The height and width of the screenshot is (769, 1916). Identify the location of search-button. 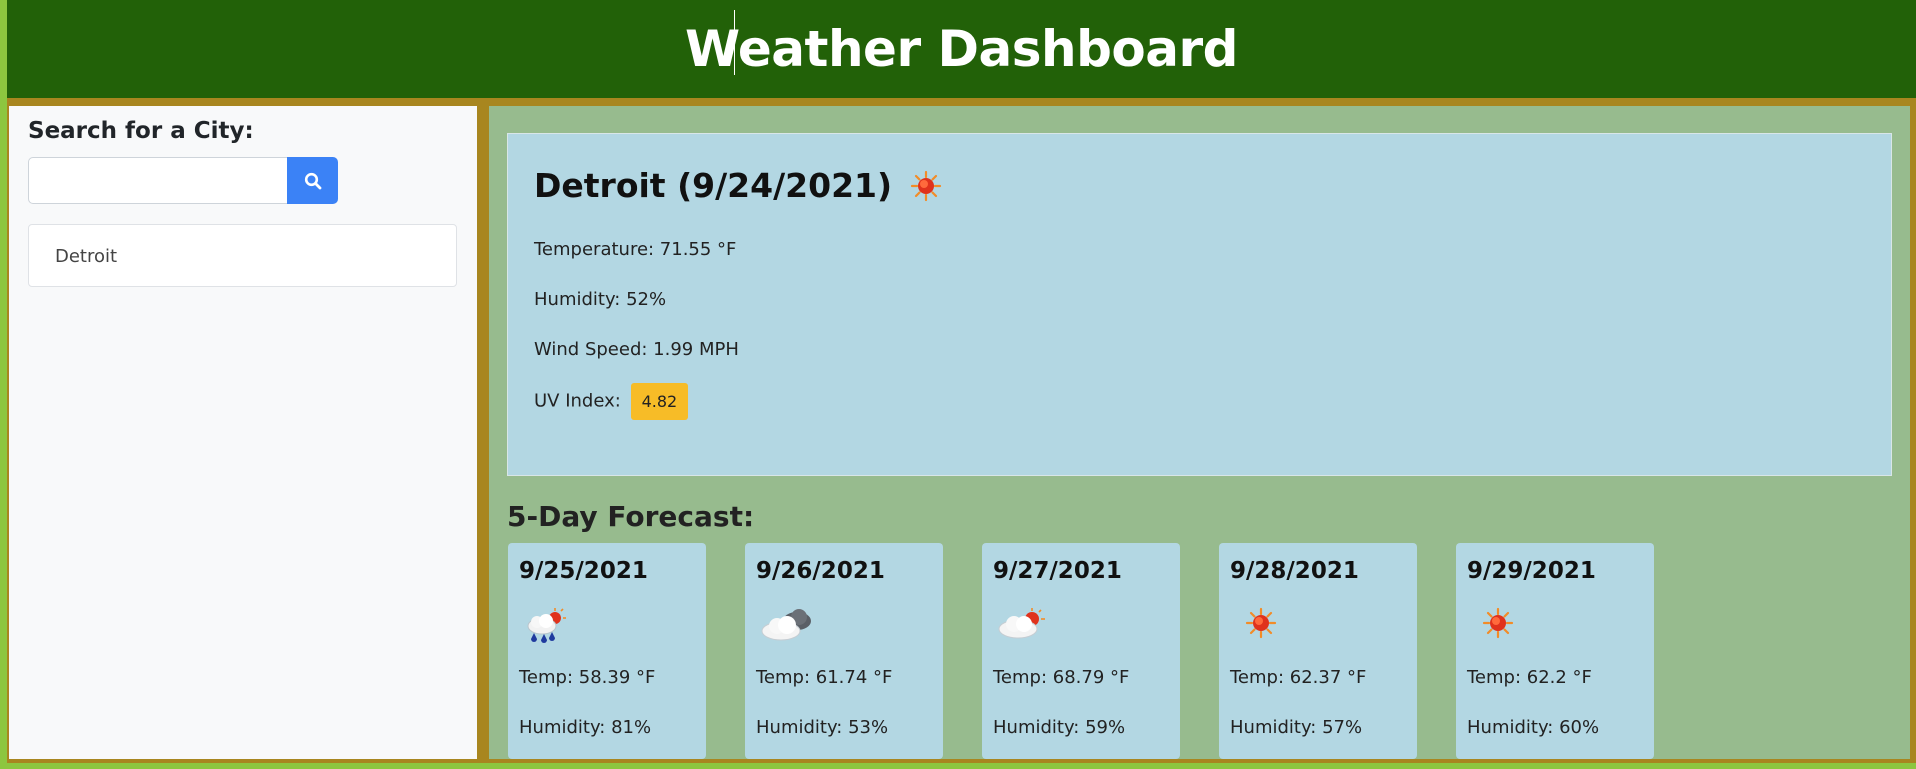
(312, 180).